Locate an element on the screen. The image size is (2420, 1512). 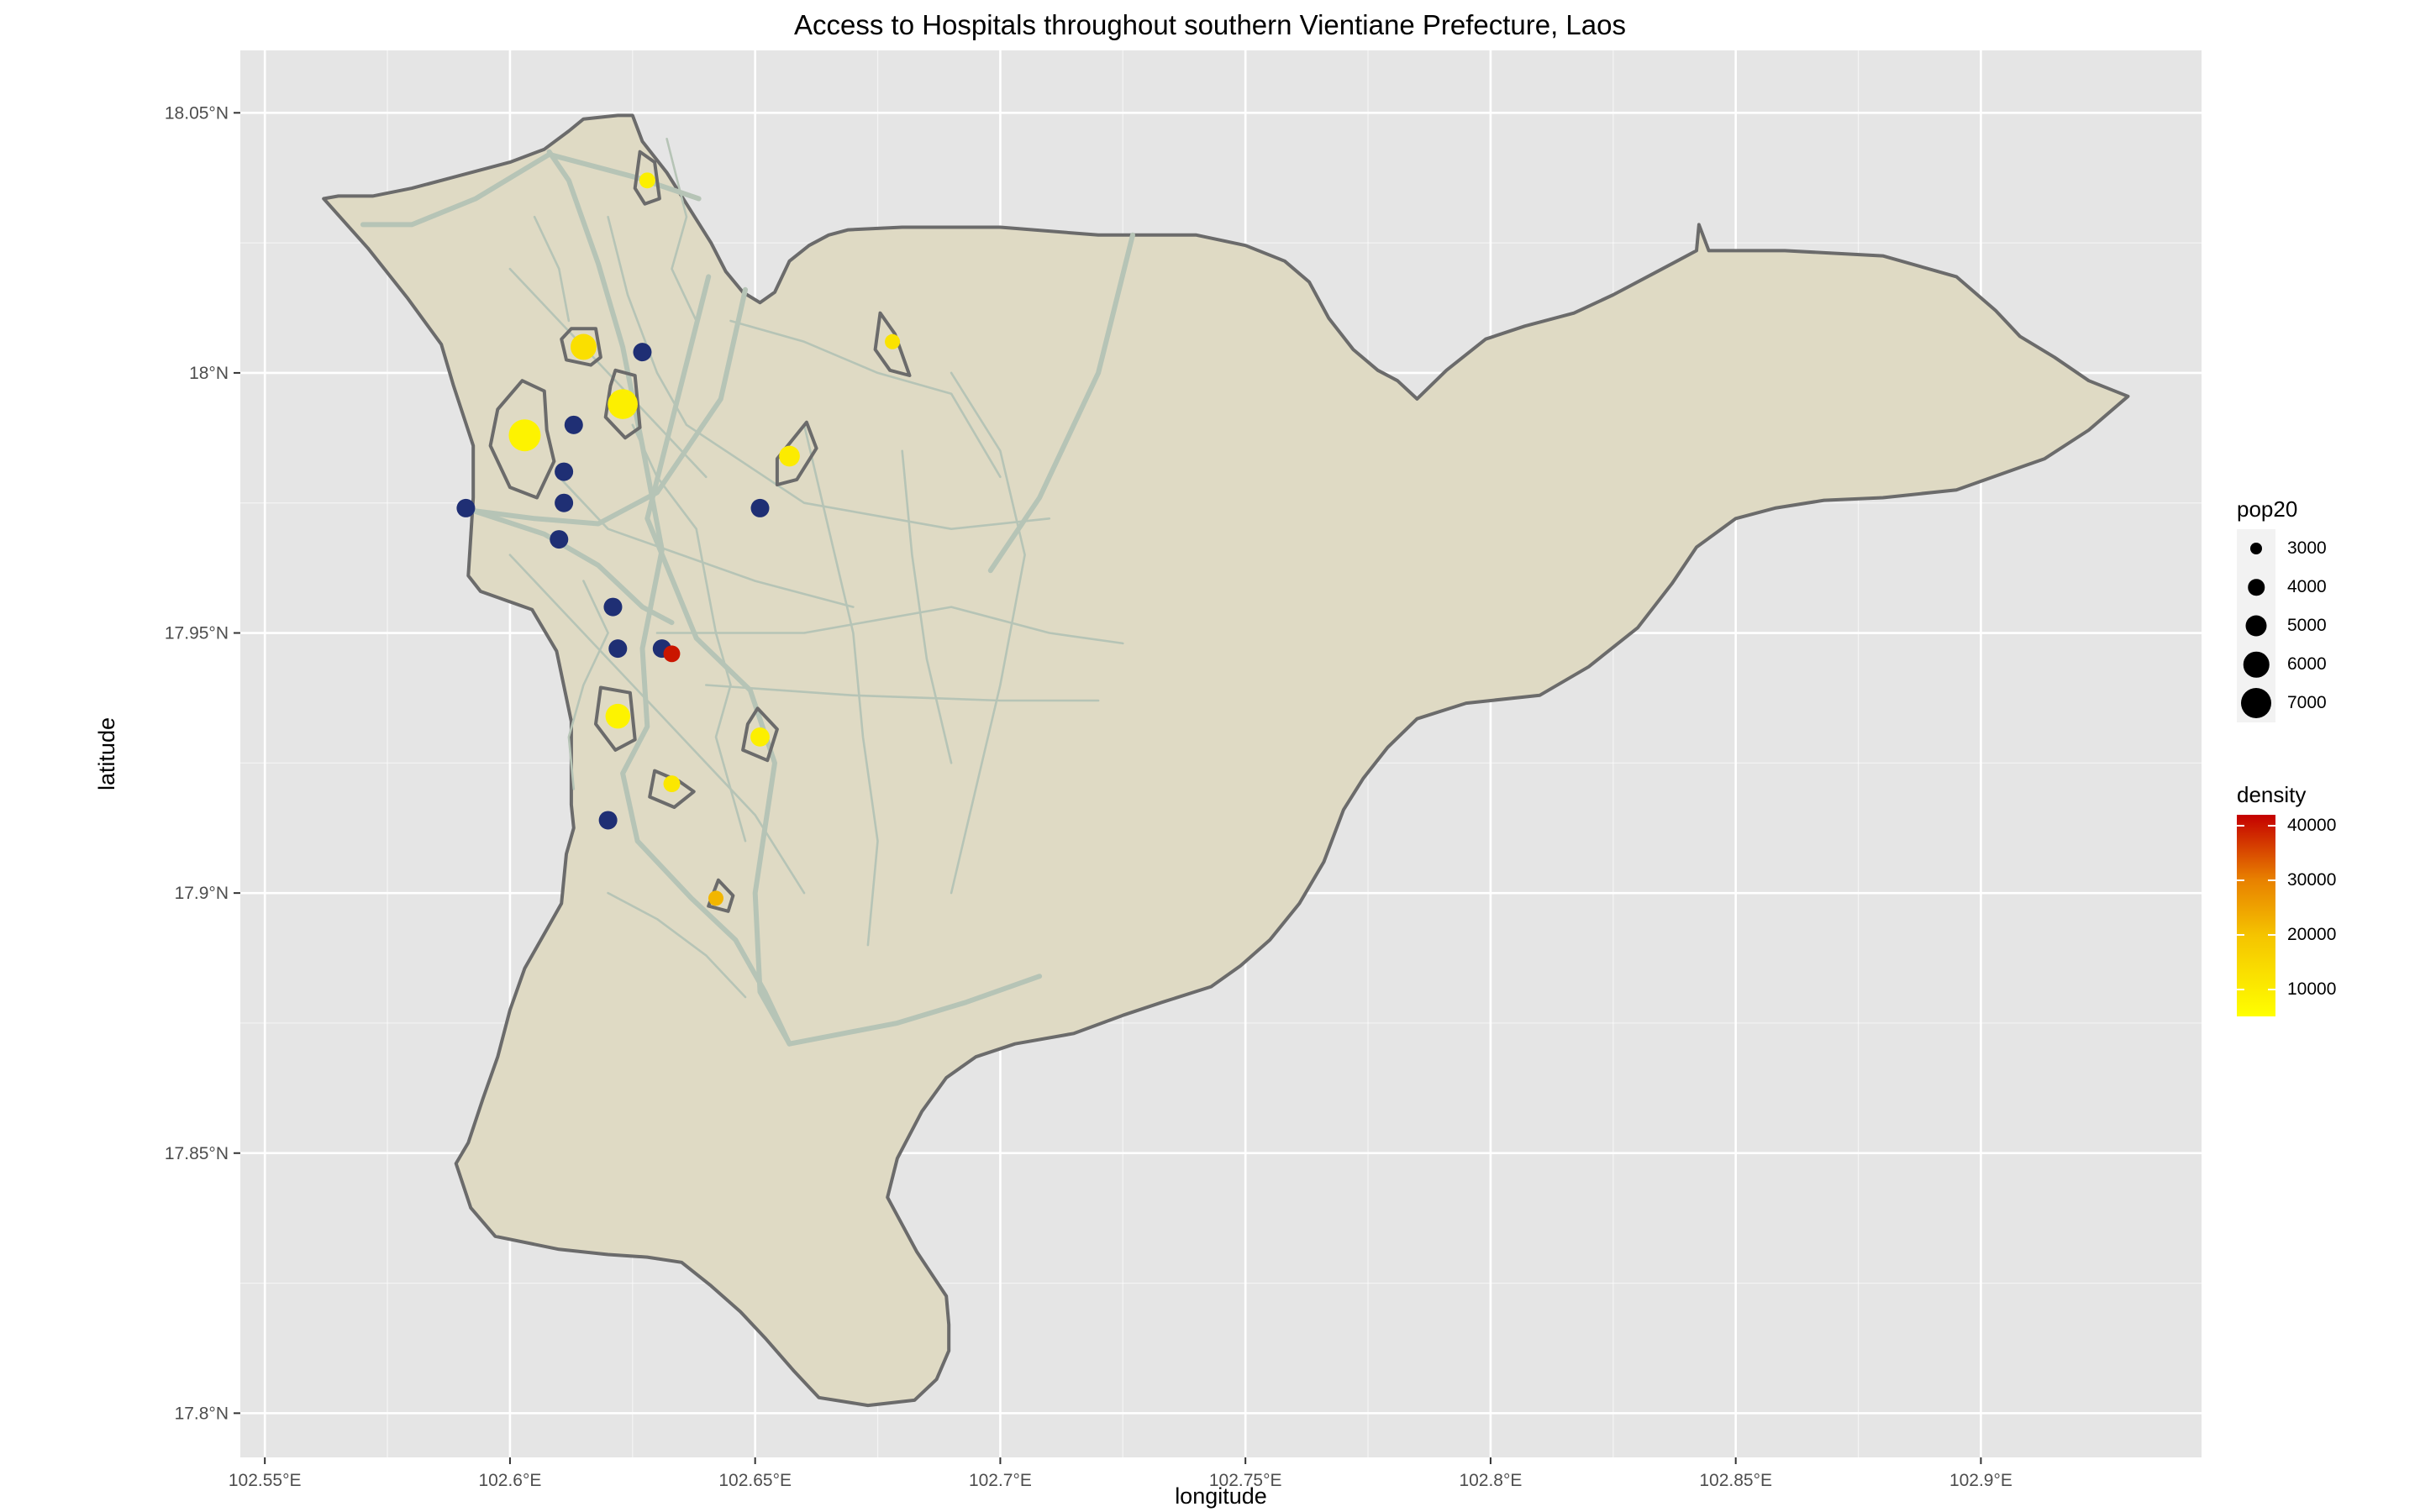
density-legend: density 40000 30000 20000 10000 is located at coordinates (2286, 898).